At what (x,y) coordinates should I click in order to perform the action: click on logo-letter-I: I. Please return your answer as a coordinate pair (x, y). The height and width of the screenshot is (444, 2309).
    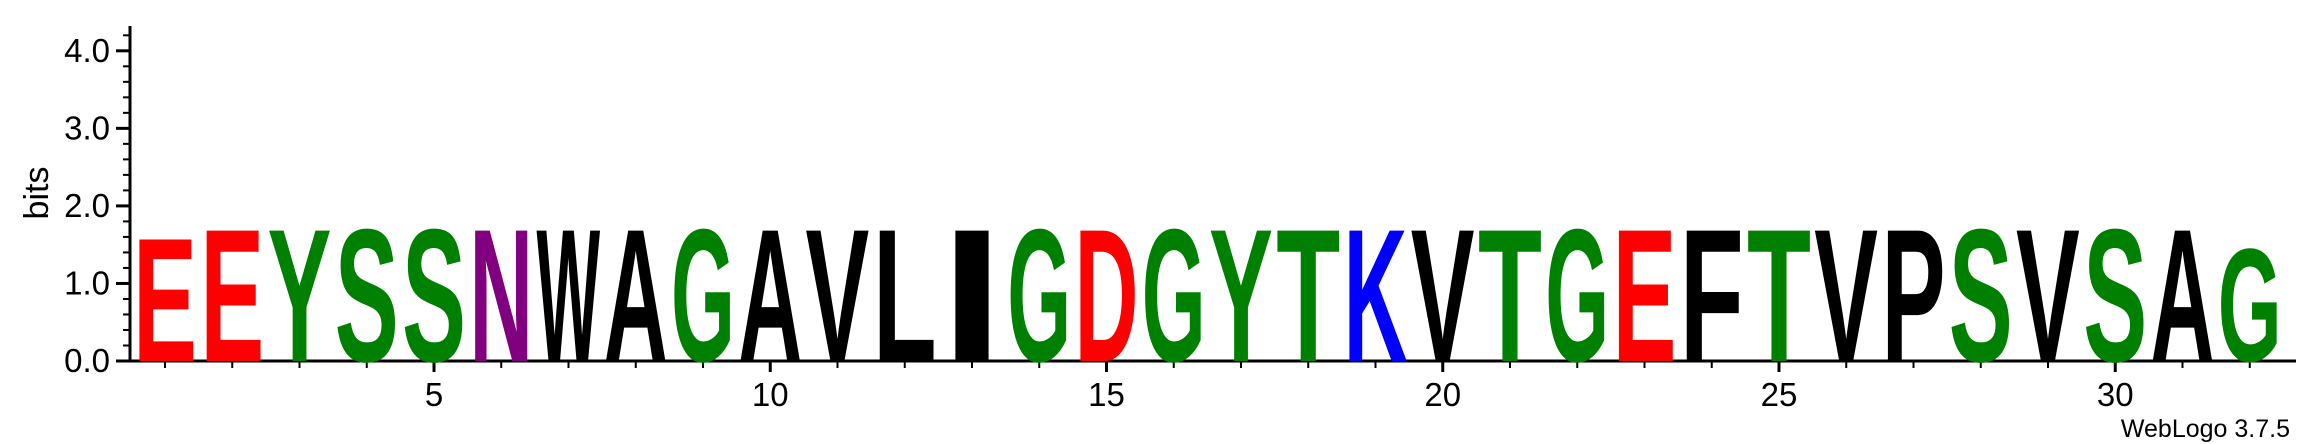
    Looking at the image, I should click on (972, 295).